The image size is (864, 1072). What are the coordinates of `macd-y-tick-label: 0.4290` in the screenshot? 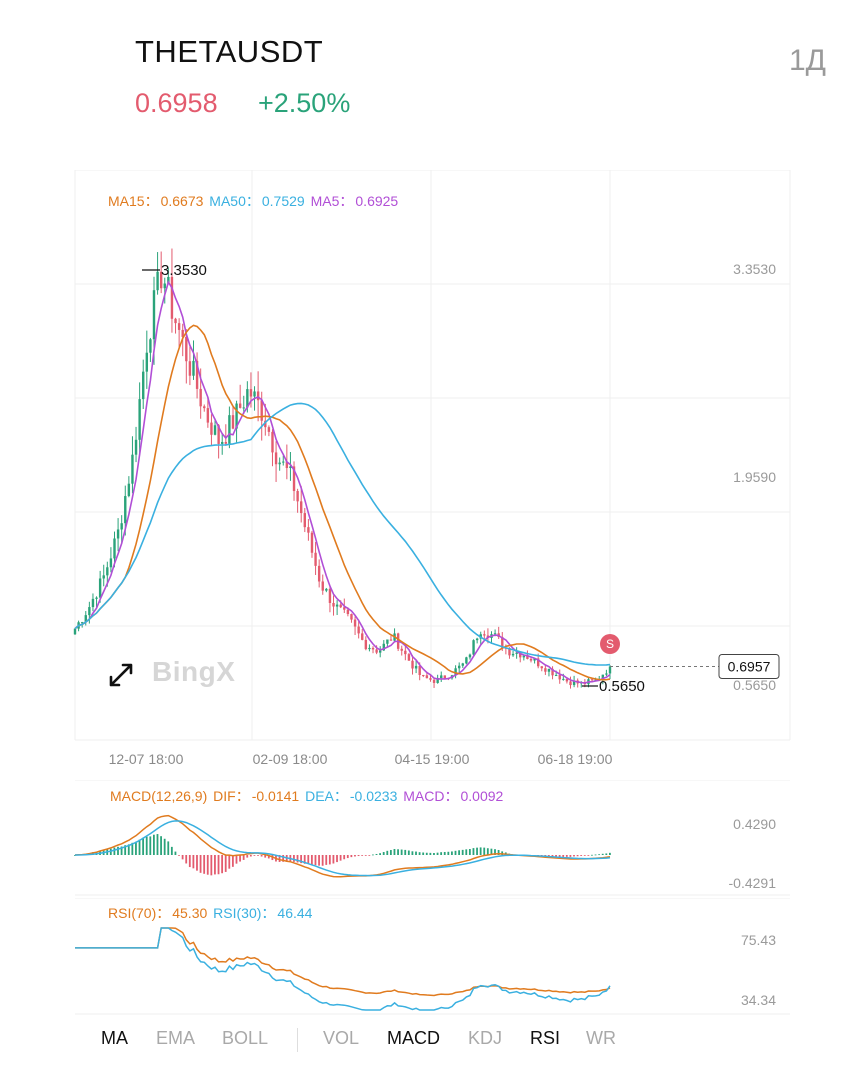 It's located at (754, 824).